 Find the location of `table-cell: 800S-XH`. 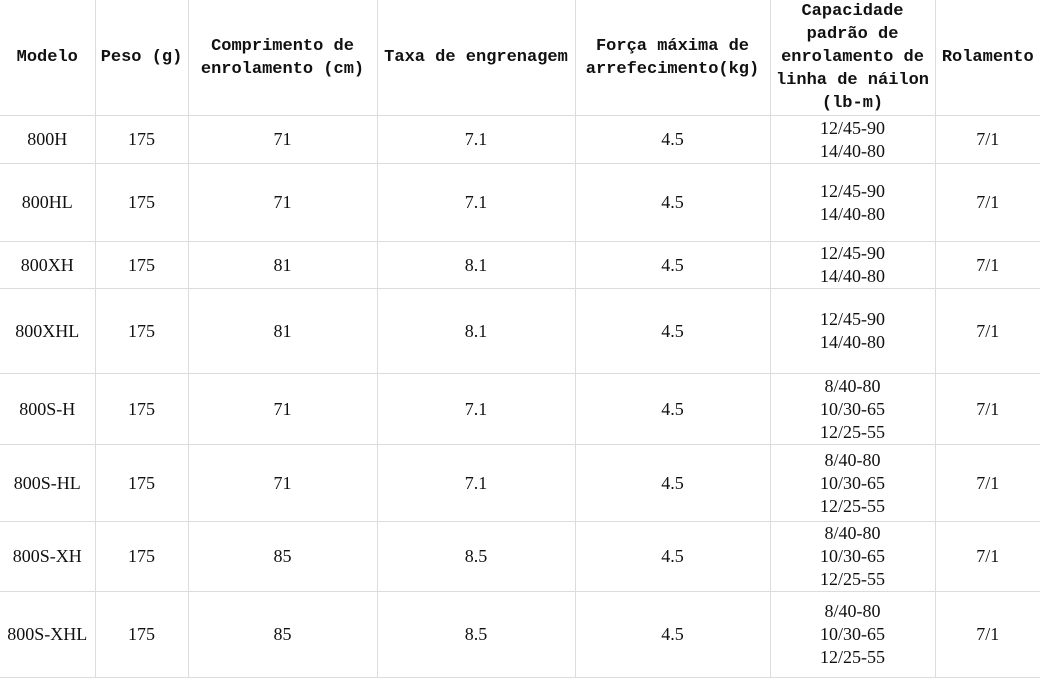

table-cell: 800S-XH is located at coordinates (48, 556).